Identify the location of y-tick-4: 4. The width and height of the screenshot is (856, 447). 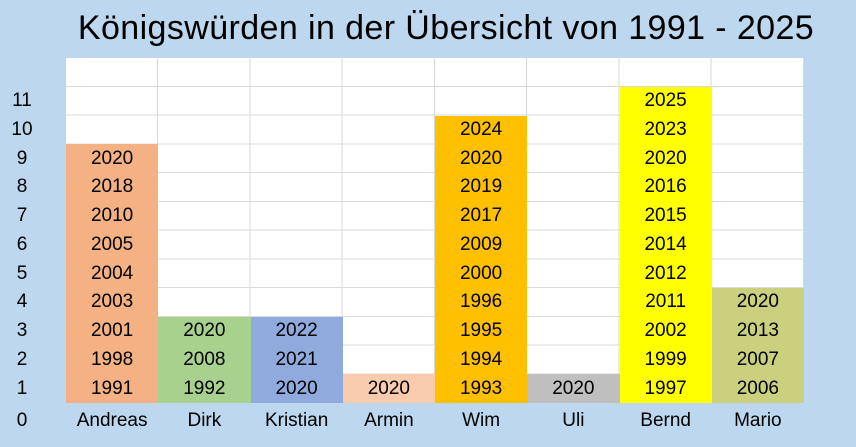
(22, 302).